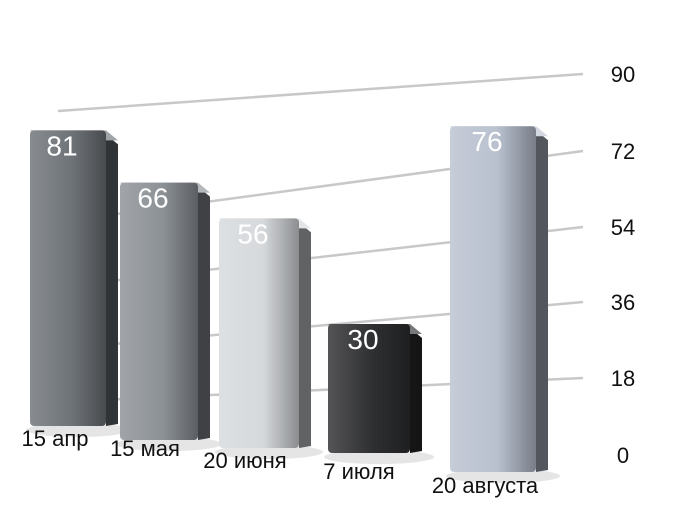 The height and width of the screenshot is (532, 680). I want to click on category-label: 20 августа, so click(485, 485).